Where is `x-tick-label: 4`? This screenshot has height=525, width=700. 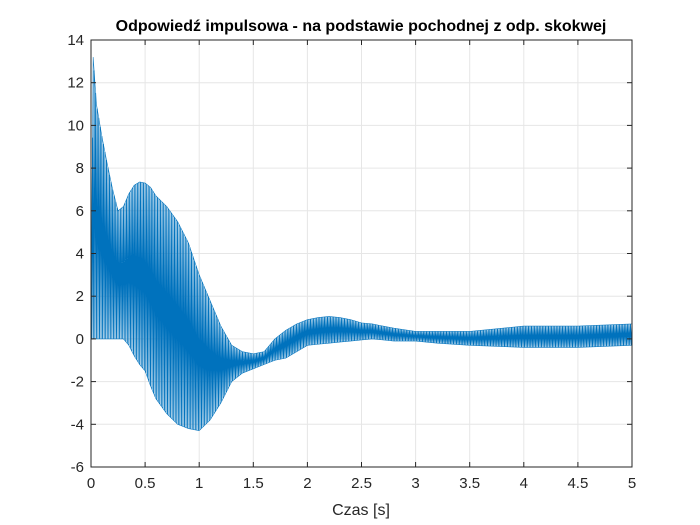
x-tick-label: 4 is located at coordinates (524, 483).